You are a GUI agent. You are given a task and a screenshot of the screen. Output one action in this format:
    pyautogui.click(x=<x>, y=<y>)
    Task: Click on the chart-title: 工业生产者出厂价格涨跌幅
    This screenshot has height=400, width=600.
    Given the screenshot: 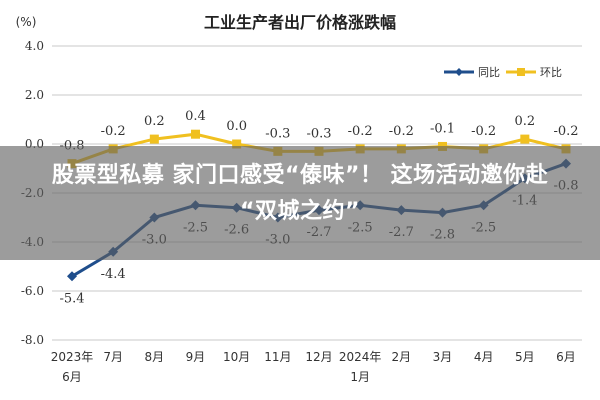 What is the action you would take?
    pyautogui.click(x=300, y=22)
    